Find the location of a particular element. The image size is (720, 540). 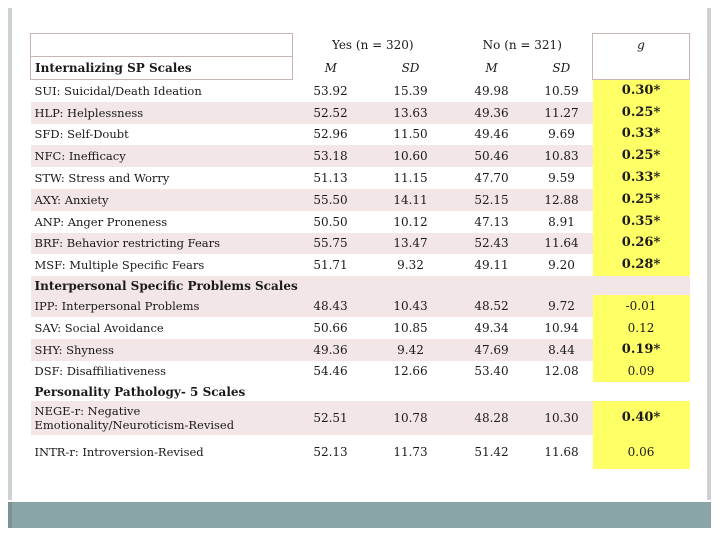

cell-yes-mean: 50.50 is located at coordinates (330, 221).